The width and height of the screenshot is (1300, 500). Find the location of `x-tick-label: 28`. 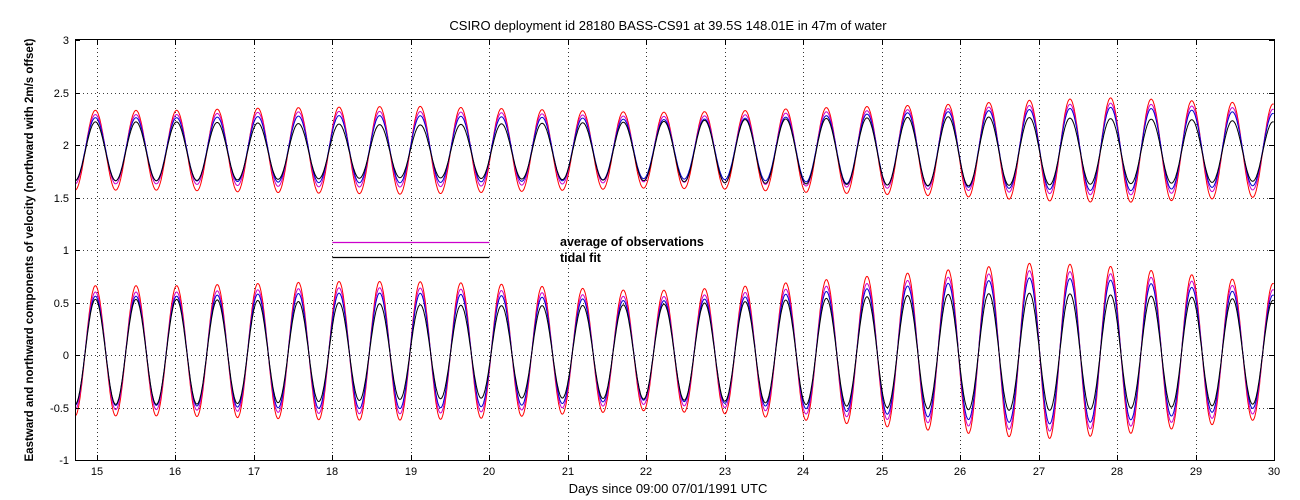

x-tick-label: 28 is located at coordinates (1117, 472).